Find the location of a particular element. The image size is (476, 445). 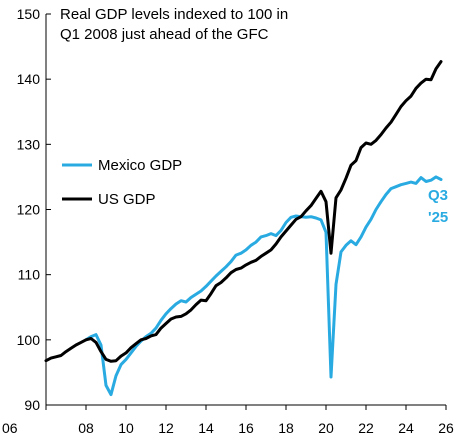

y-tick-label: 90 is located at coordinates (32, 405).